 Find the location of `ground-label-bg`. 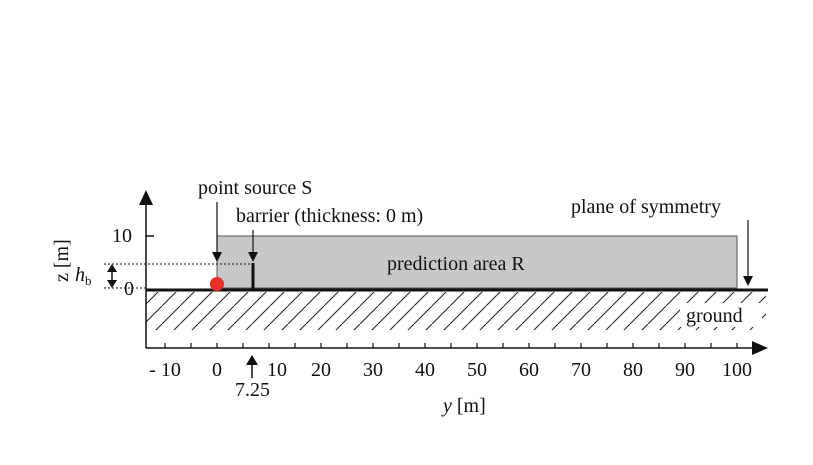

ground-label-bg is located at coordinates (721, 315).